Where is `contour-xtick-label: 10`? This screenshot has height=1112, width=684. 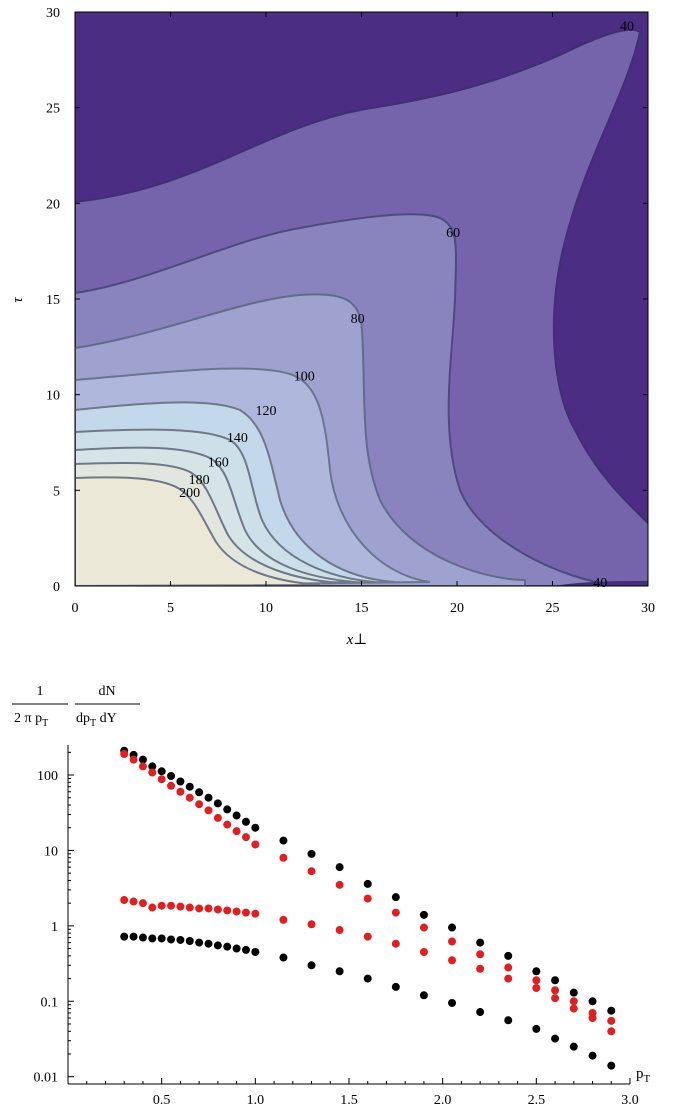
contour-xtick-label: 10 is located at coordinates (266, 608).